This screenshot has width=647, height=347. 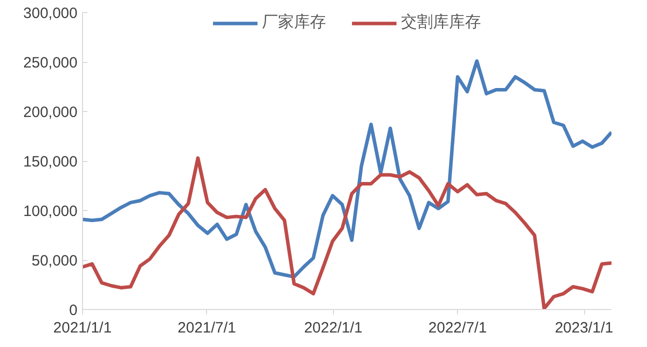 What do you see at coordinates (50, 13) in the screenshot?
I see `y-tick-label: 300,000` at bounding box center [50, 13].